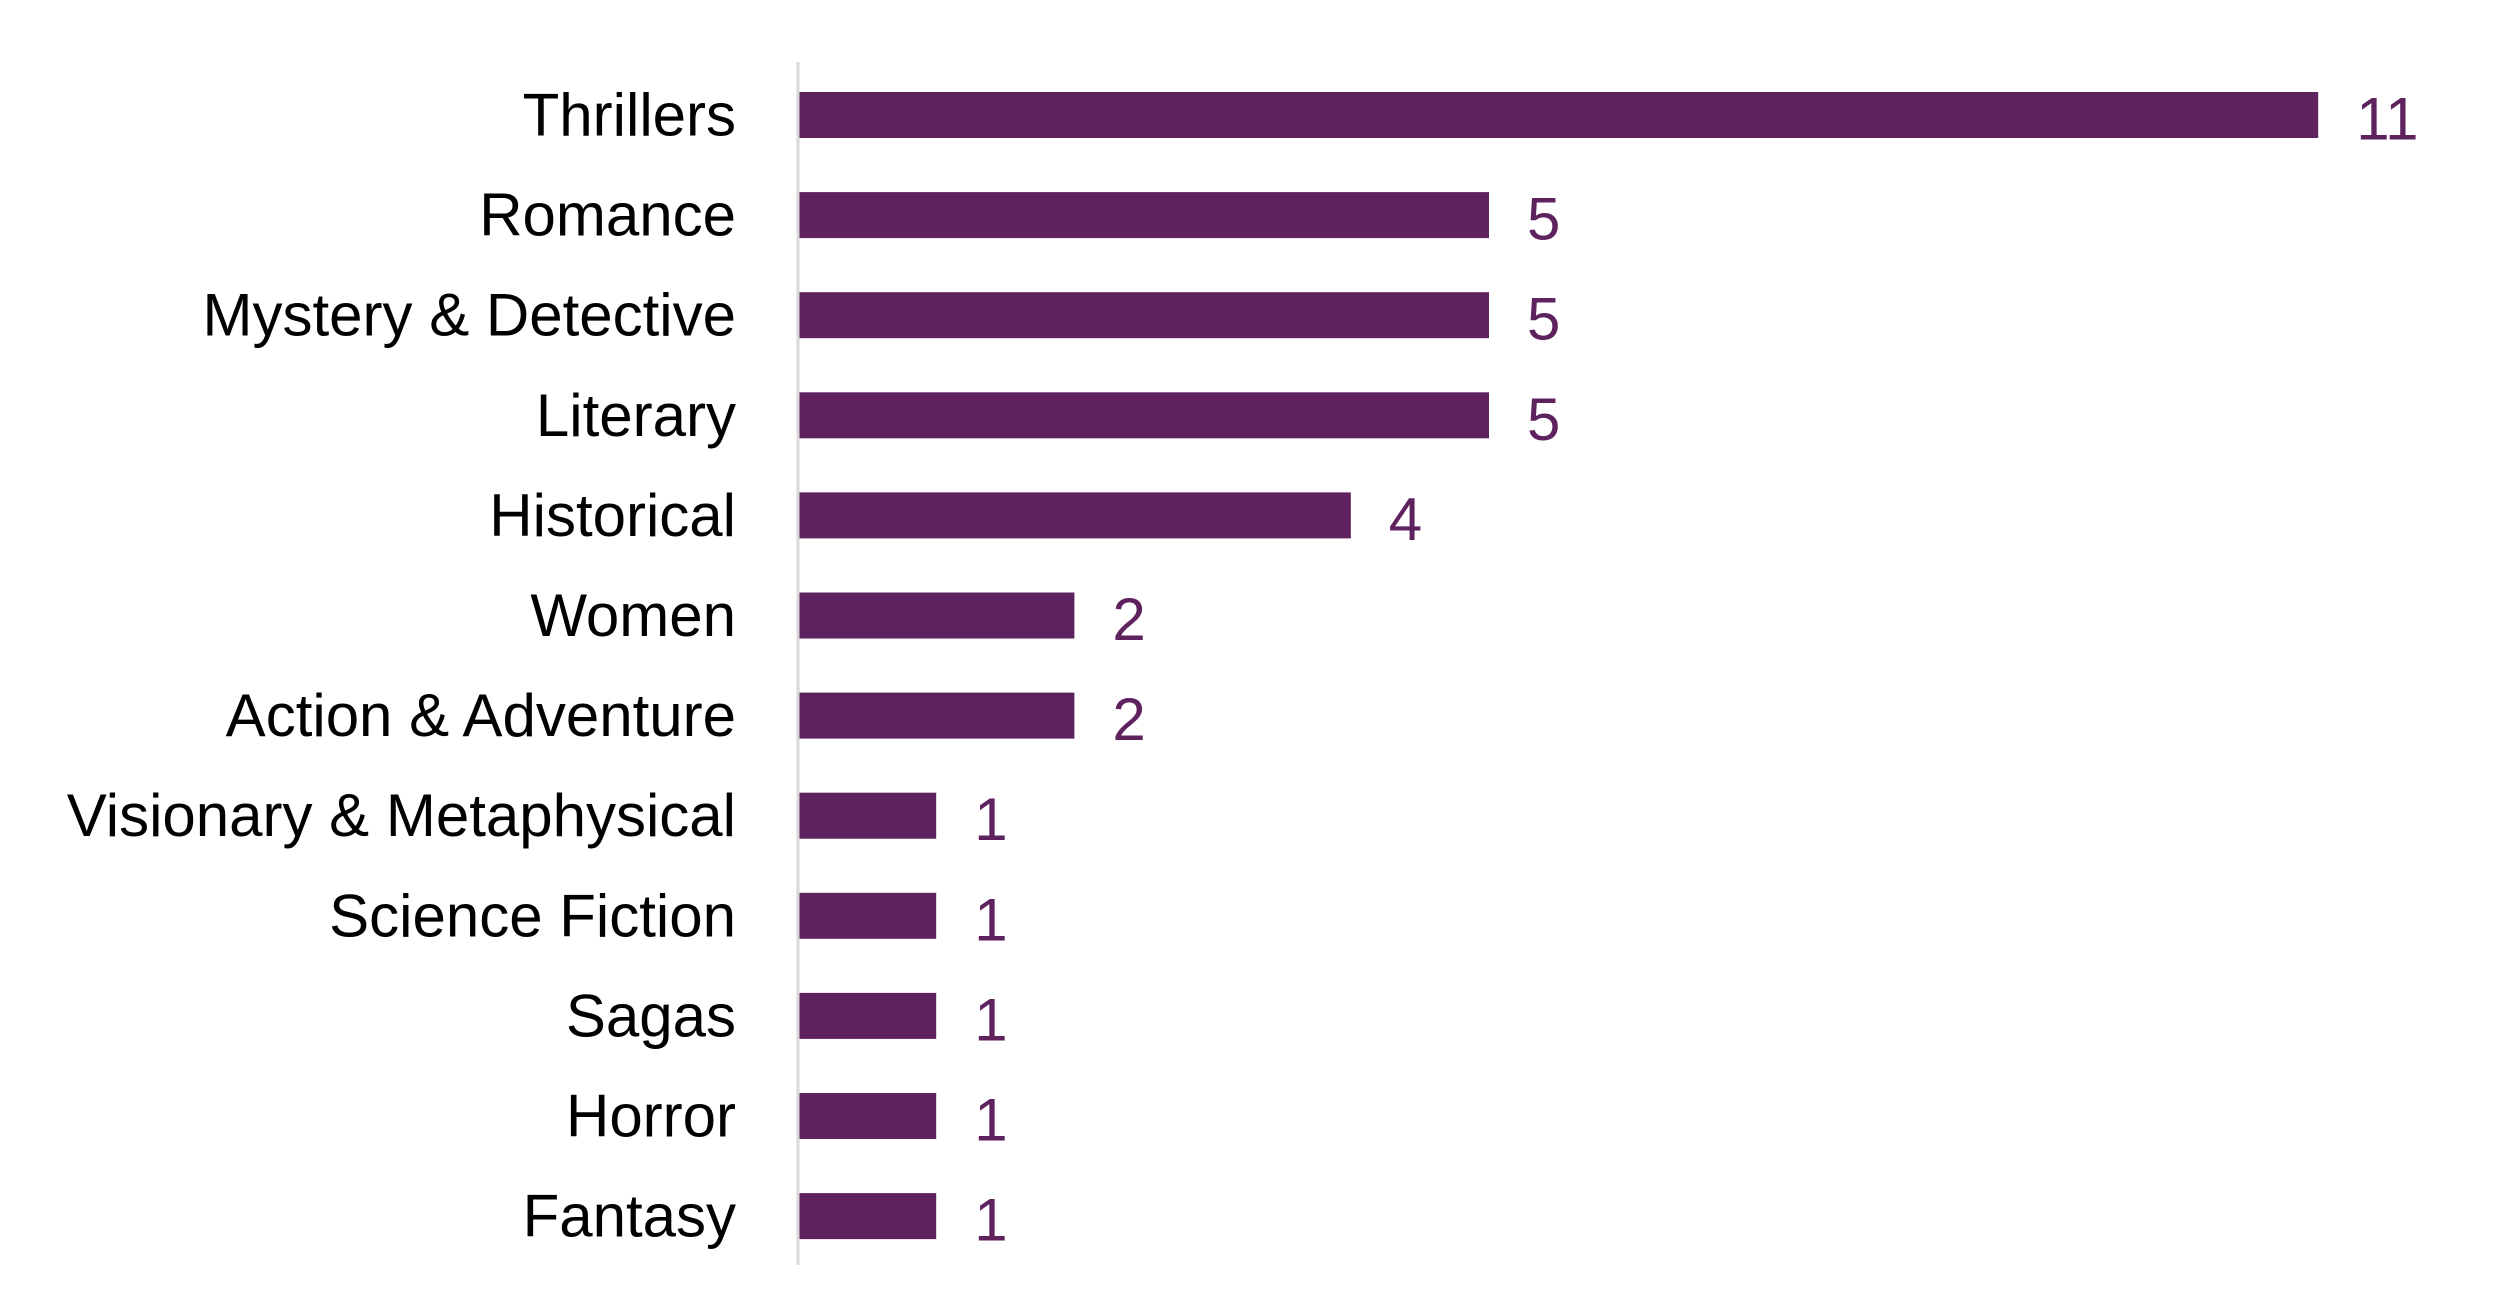 Image resolution: width=2500 pixels, height=1312 pixels. What do you see at coordinates (990, 819) in the screenshot?
I see `value-label-7: 1` at bounding box center [990, 819].